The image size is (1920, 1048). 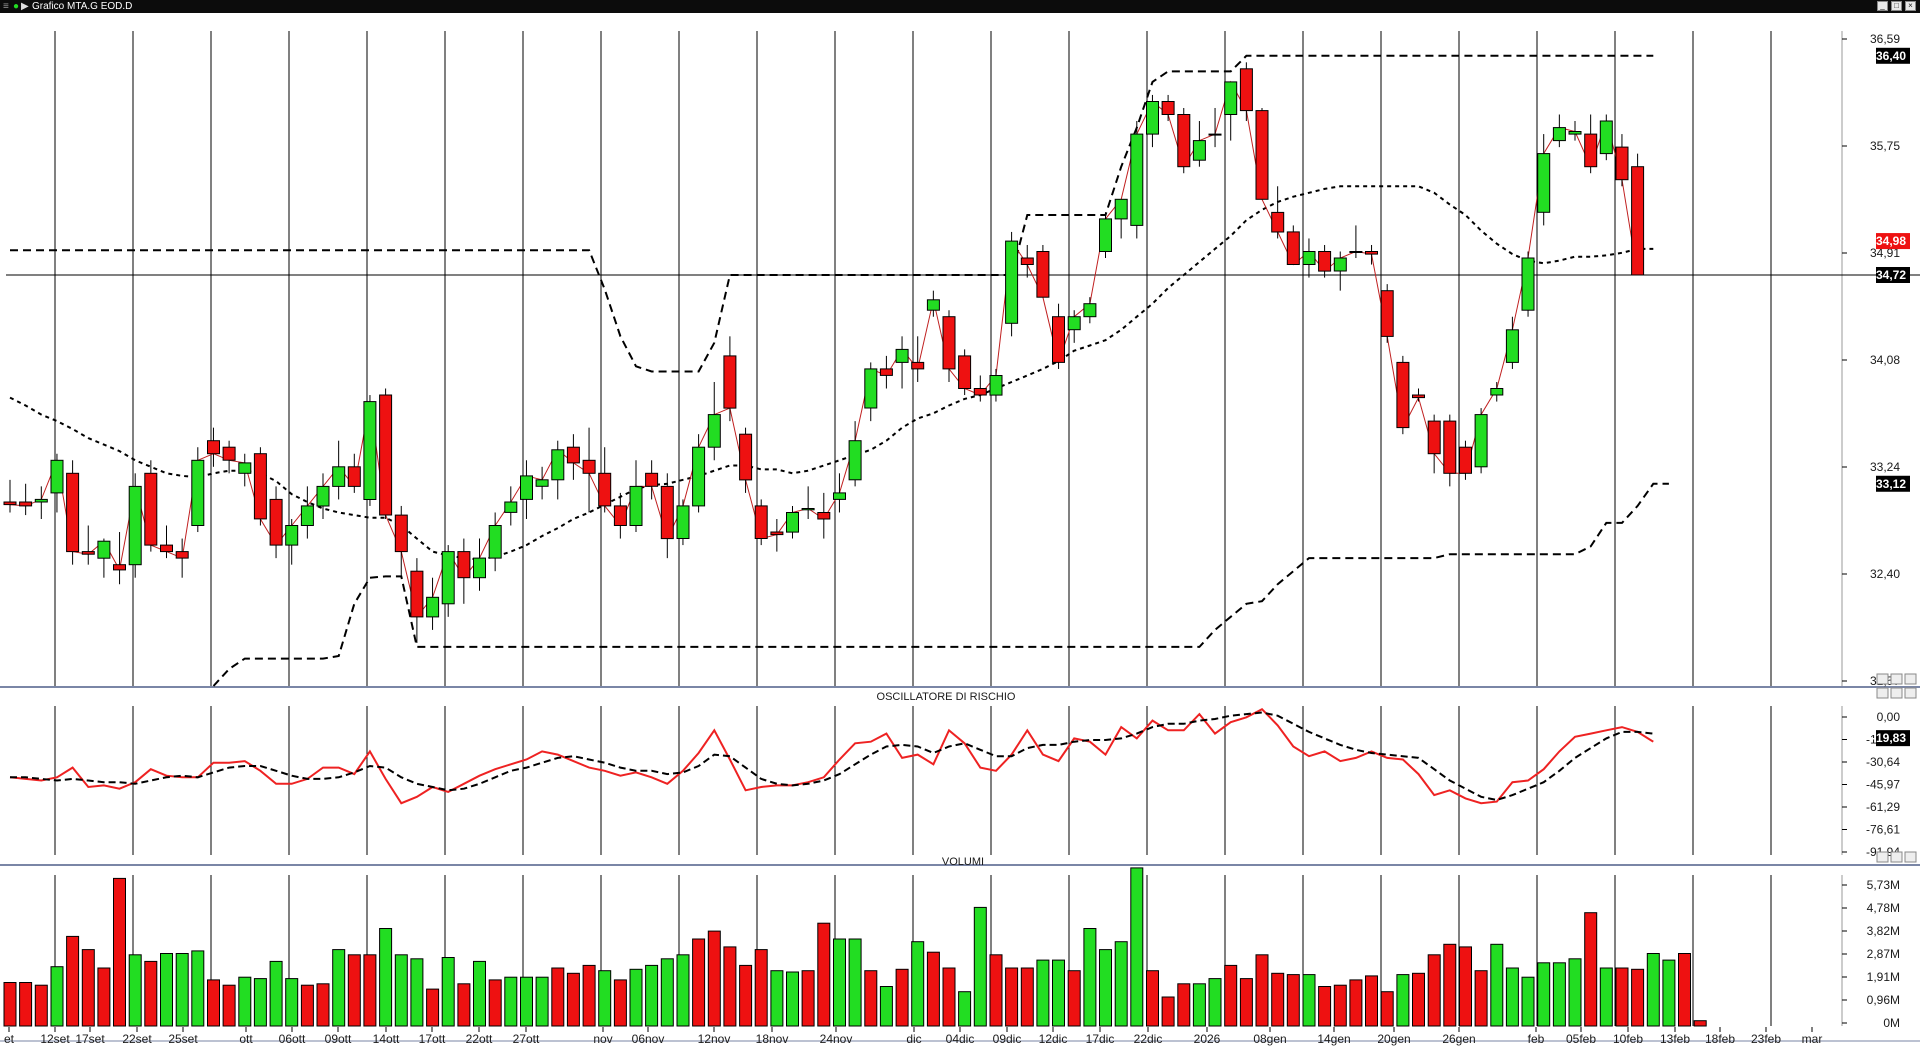 I want to click on maximize-button: □, so click(x=1896, y=6).